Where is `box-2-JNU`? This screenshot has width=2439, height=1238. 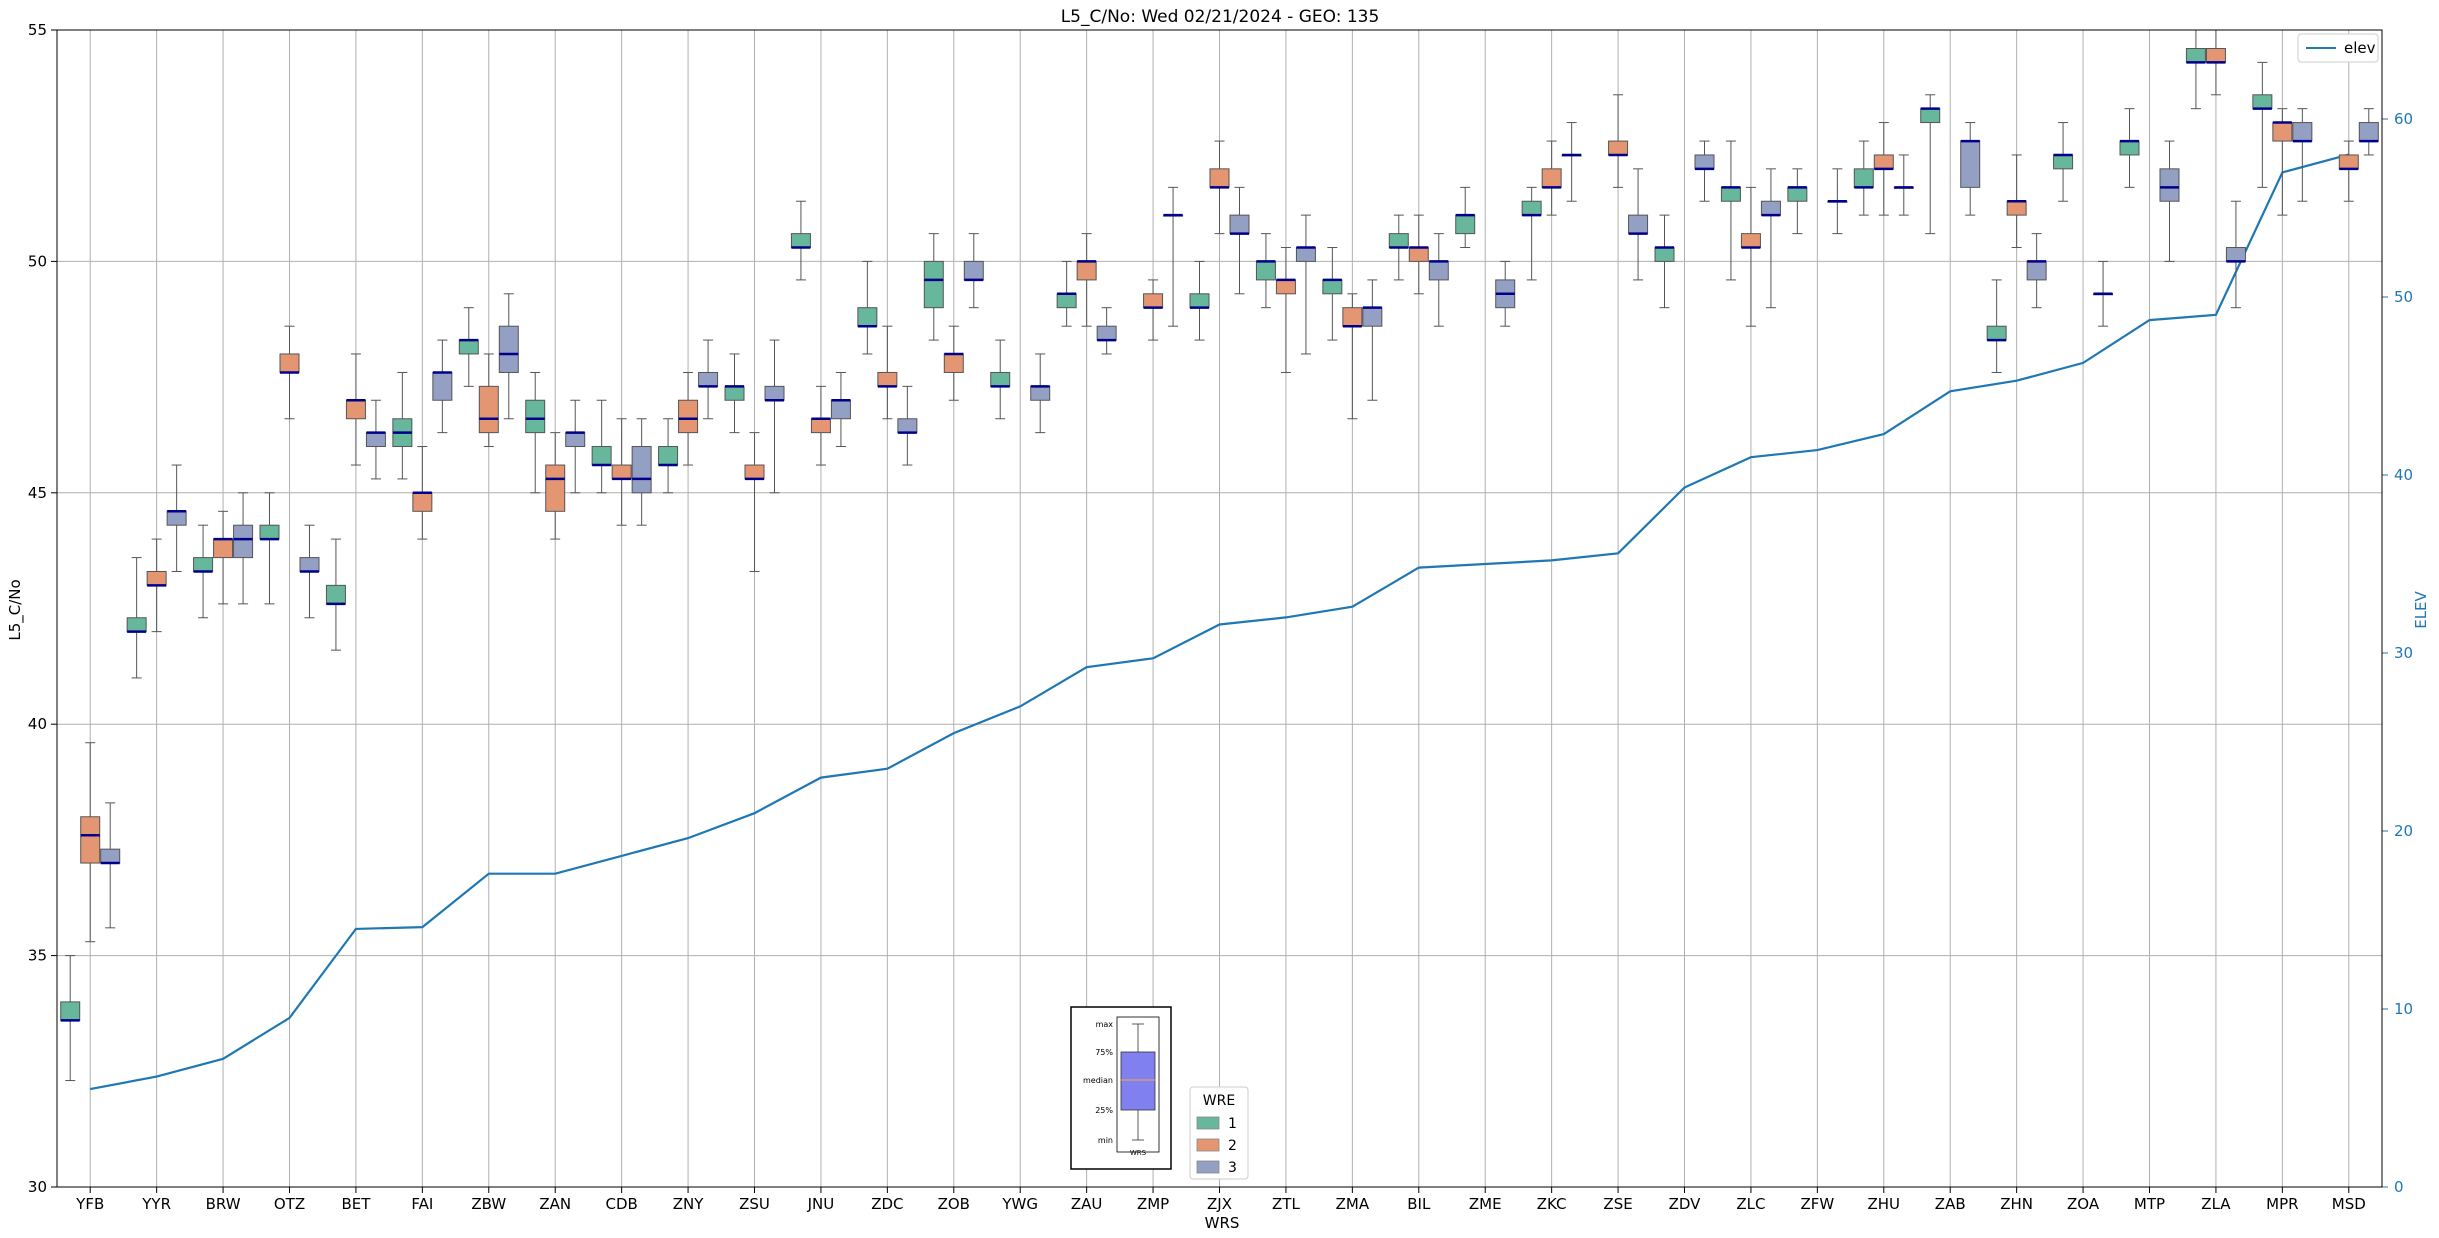 box-2-JNU is located at coordinates (820, 425).